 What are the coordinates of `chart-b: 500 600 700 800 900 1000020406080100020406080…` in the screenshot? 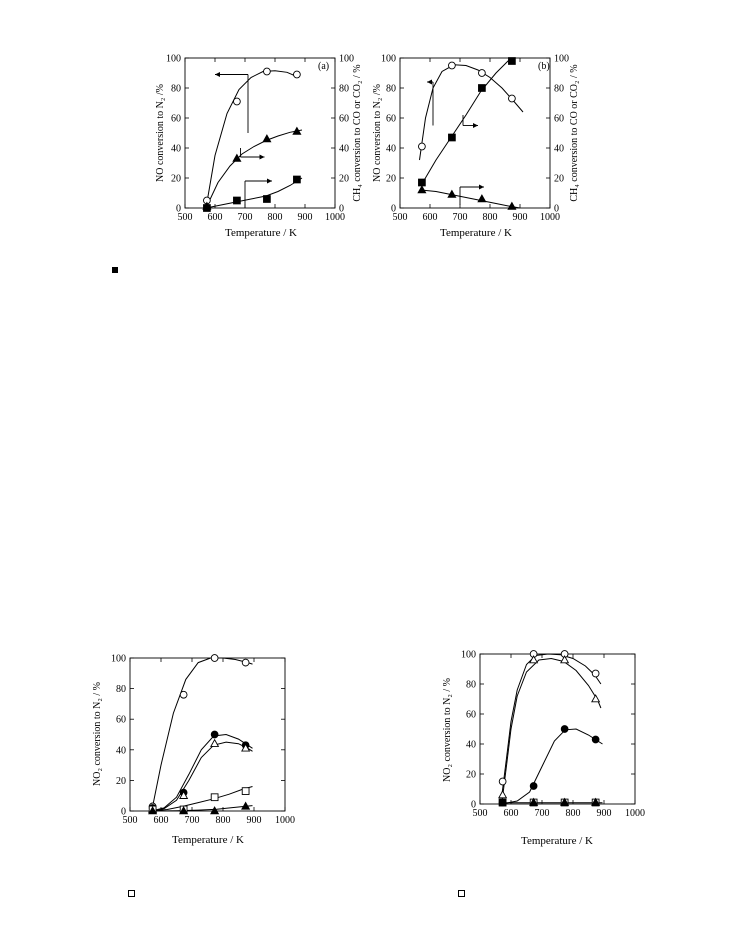 It's located at (476, 147).